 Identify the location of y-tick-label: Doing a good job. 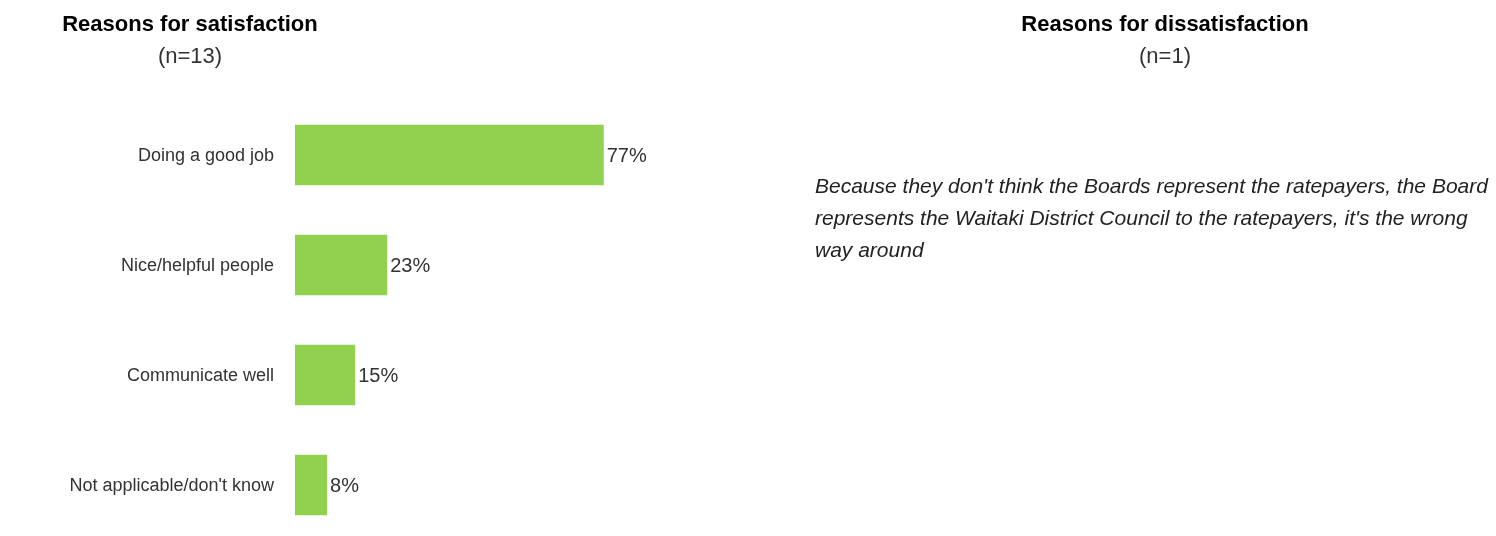
(205, 155).